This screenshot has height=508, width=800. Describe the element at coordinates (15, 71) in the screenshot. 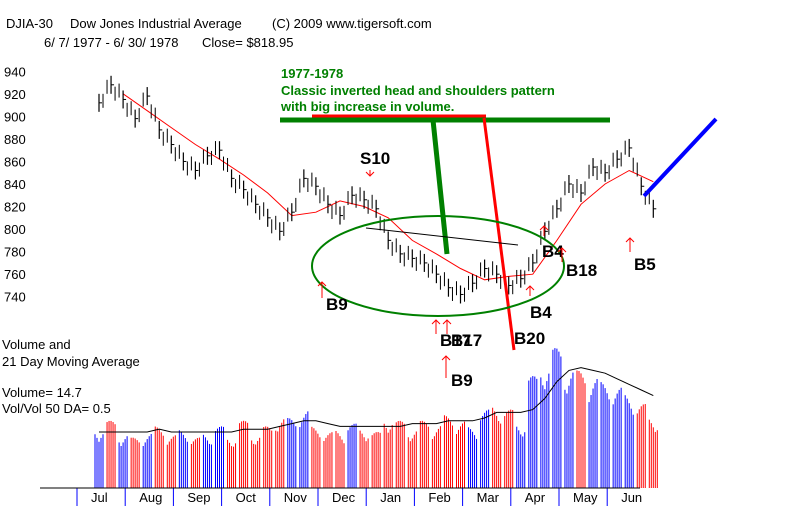

I see `y-tick-label: 940` at that location.